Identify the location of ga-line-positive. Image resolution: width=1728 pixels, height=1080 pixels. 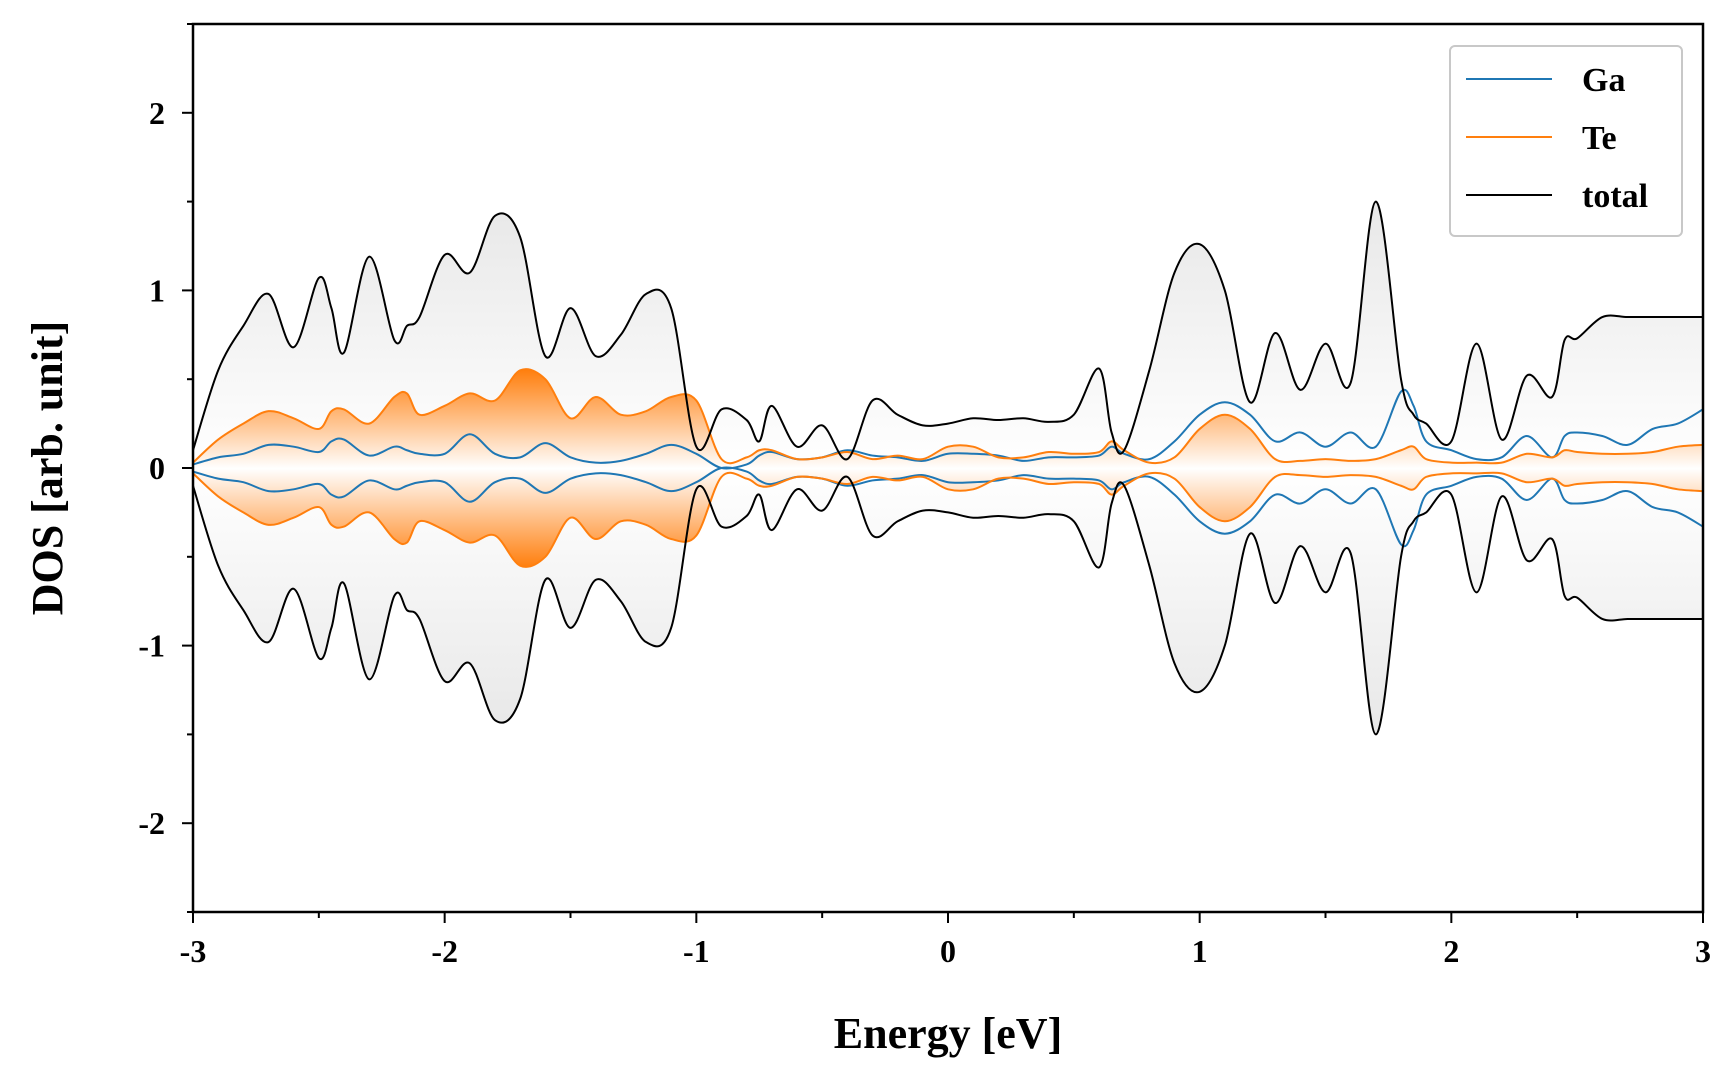
(948, 429).